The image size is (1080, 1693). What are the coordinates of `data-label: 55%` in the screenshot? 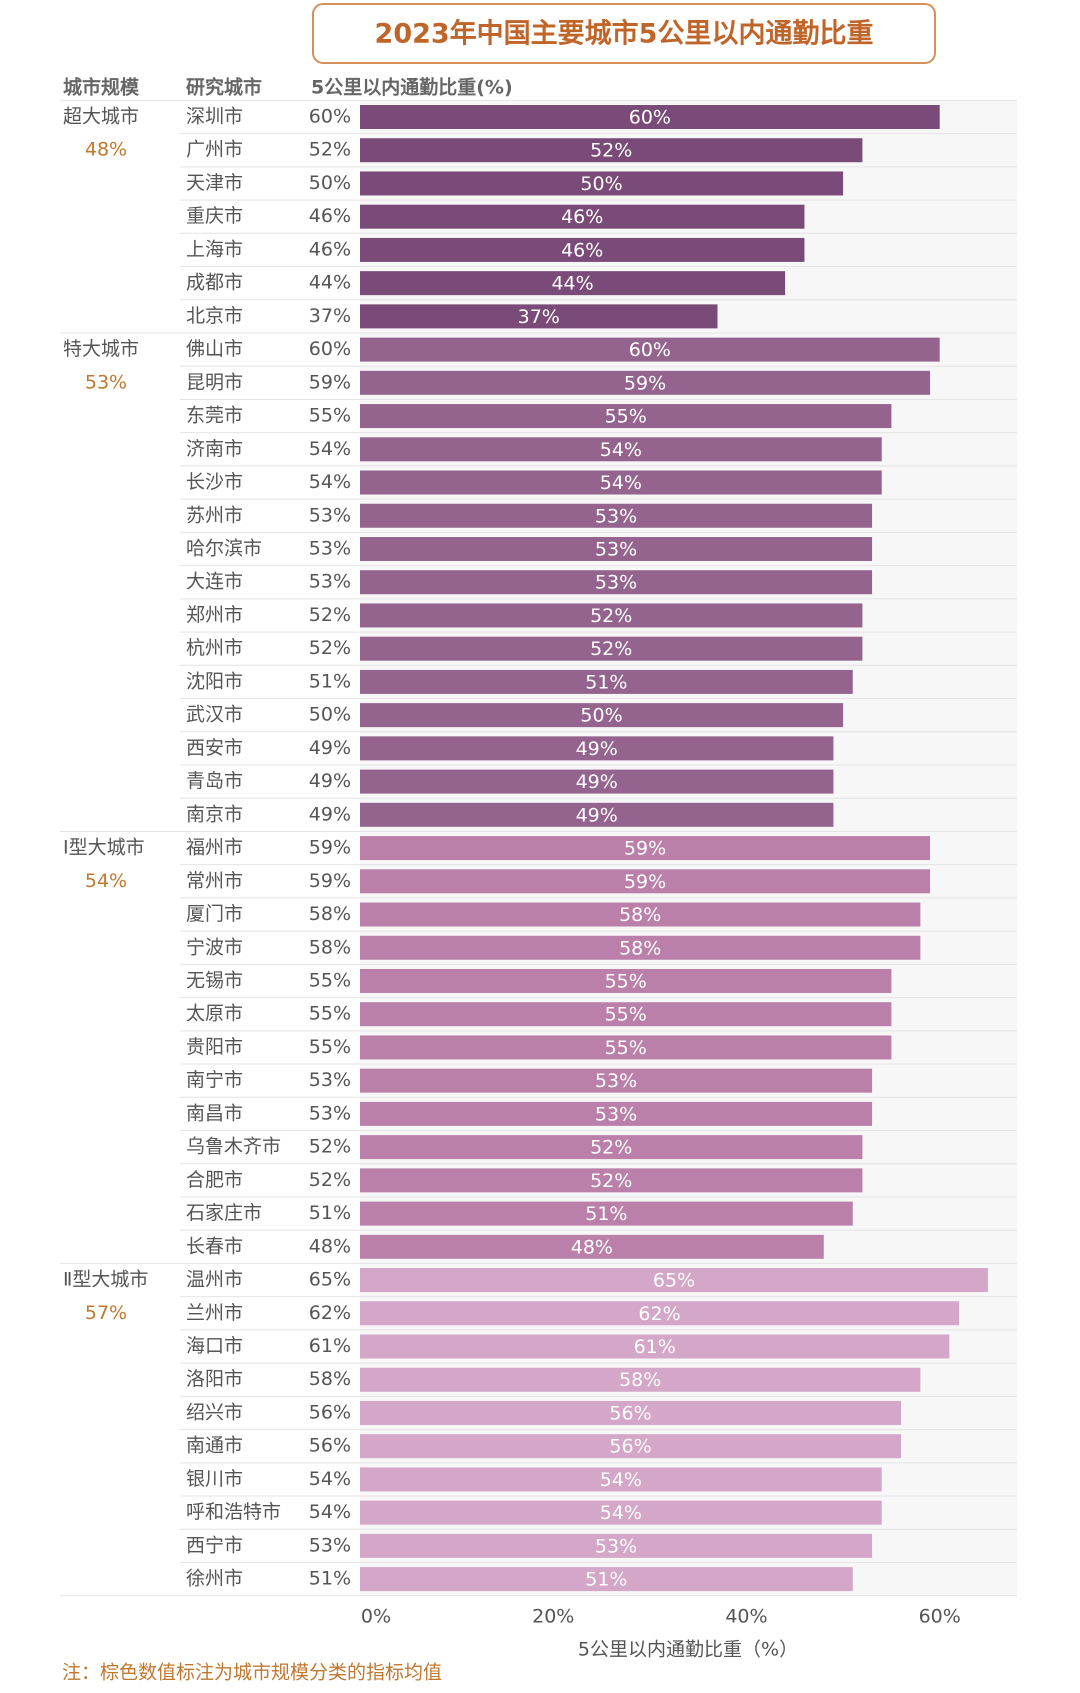 It's located at (626, 1048).